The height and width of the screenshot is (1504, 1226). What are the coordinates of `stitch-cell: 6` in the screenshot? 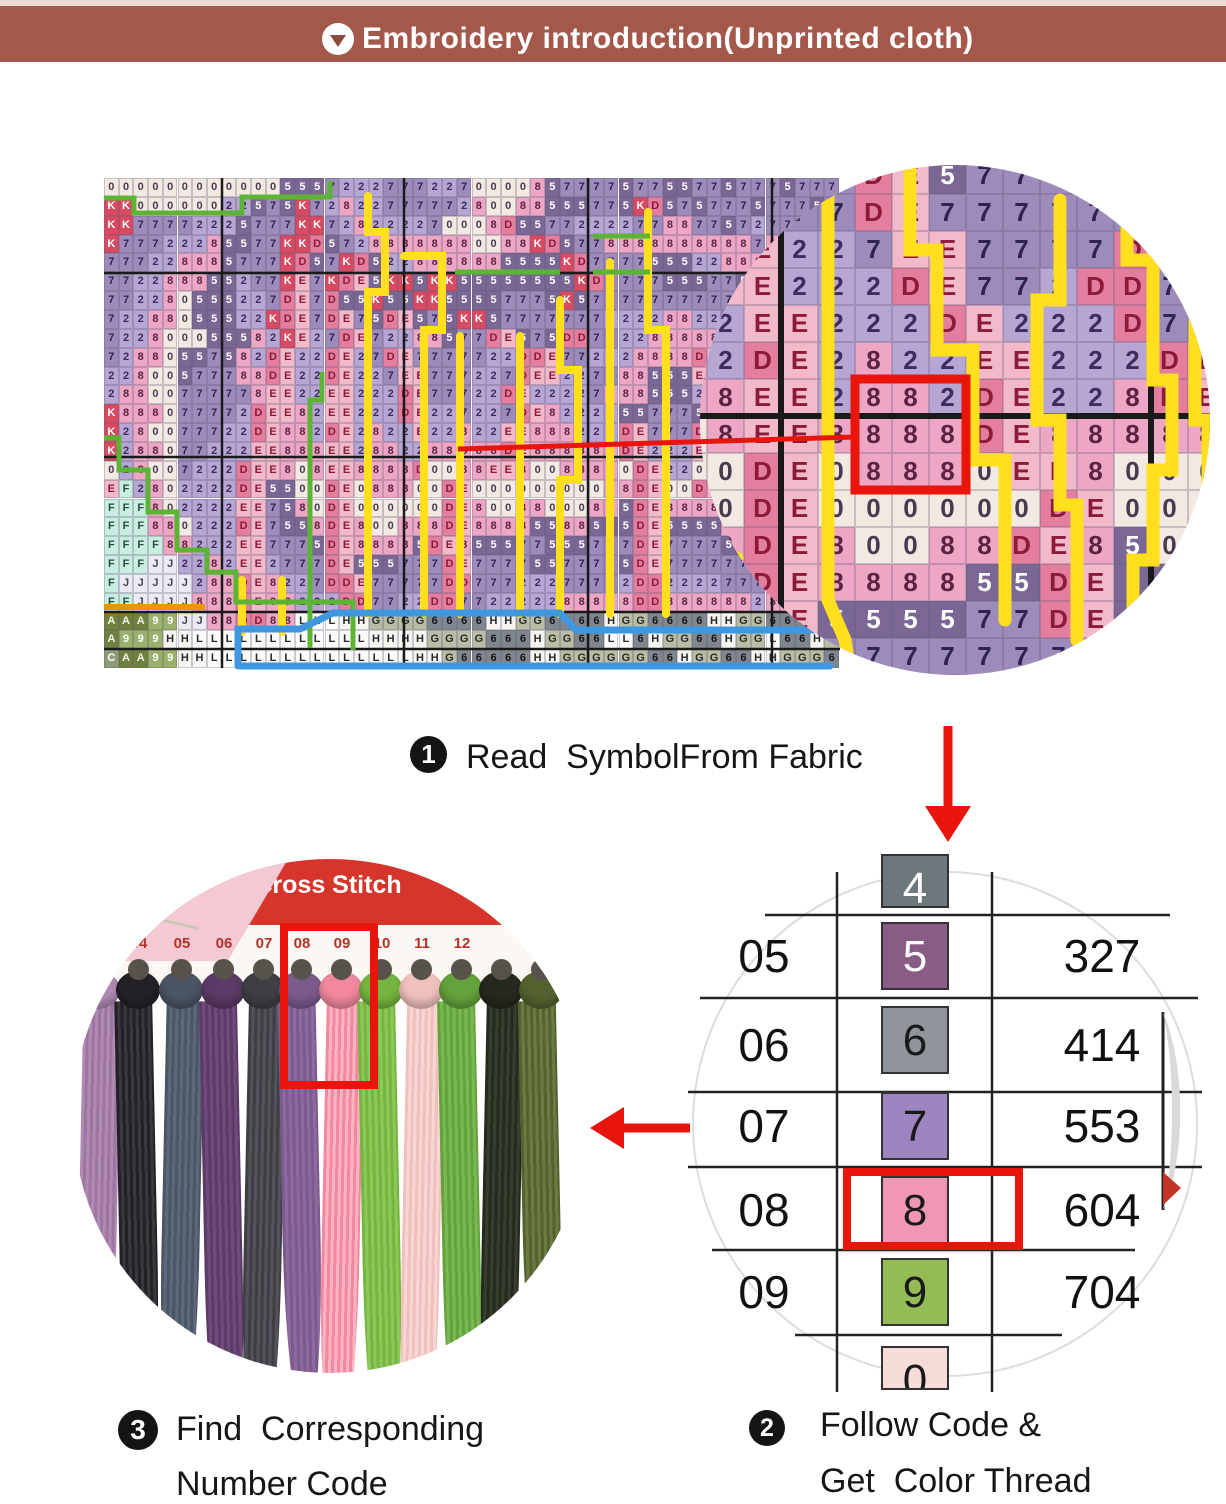 It's located at (493, 659).